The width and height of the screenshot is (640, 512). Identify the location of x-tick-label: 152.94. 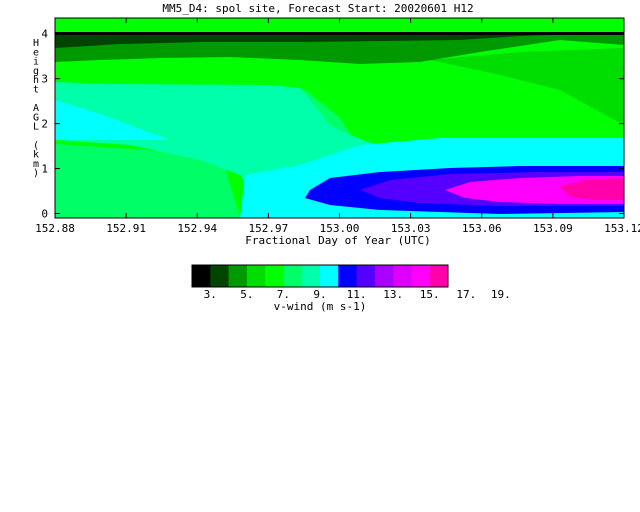
(197, 228).